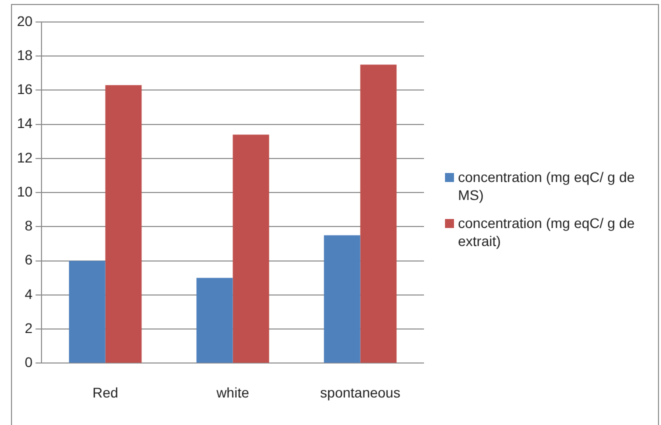  Describe the element at coordinates (24, 20) in the screenshot. I see `y-tick-label: 20` at that location.